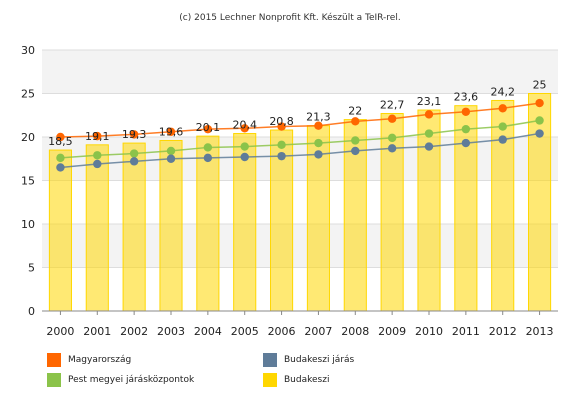 The height and width of the screenshot is (400, 580). What do you see at coordinates (466, 331) in the screenshot?
I see `x-tick-label: 2011` at bounding box center [466, 331].